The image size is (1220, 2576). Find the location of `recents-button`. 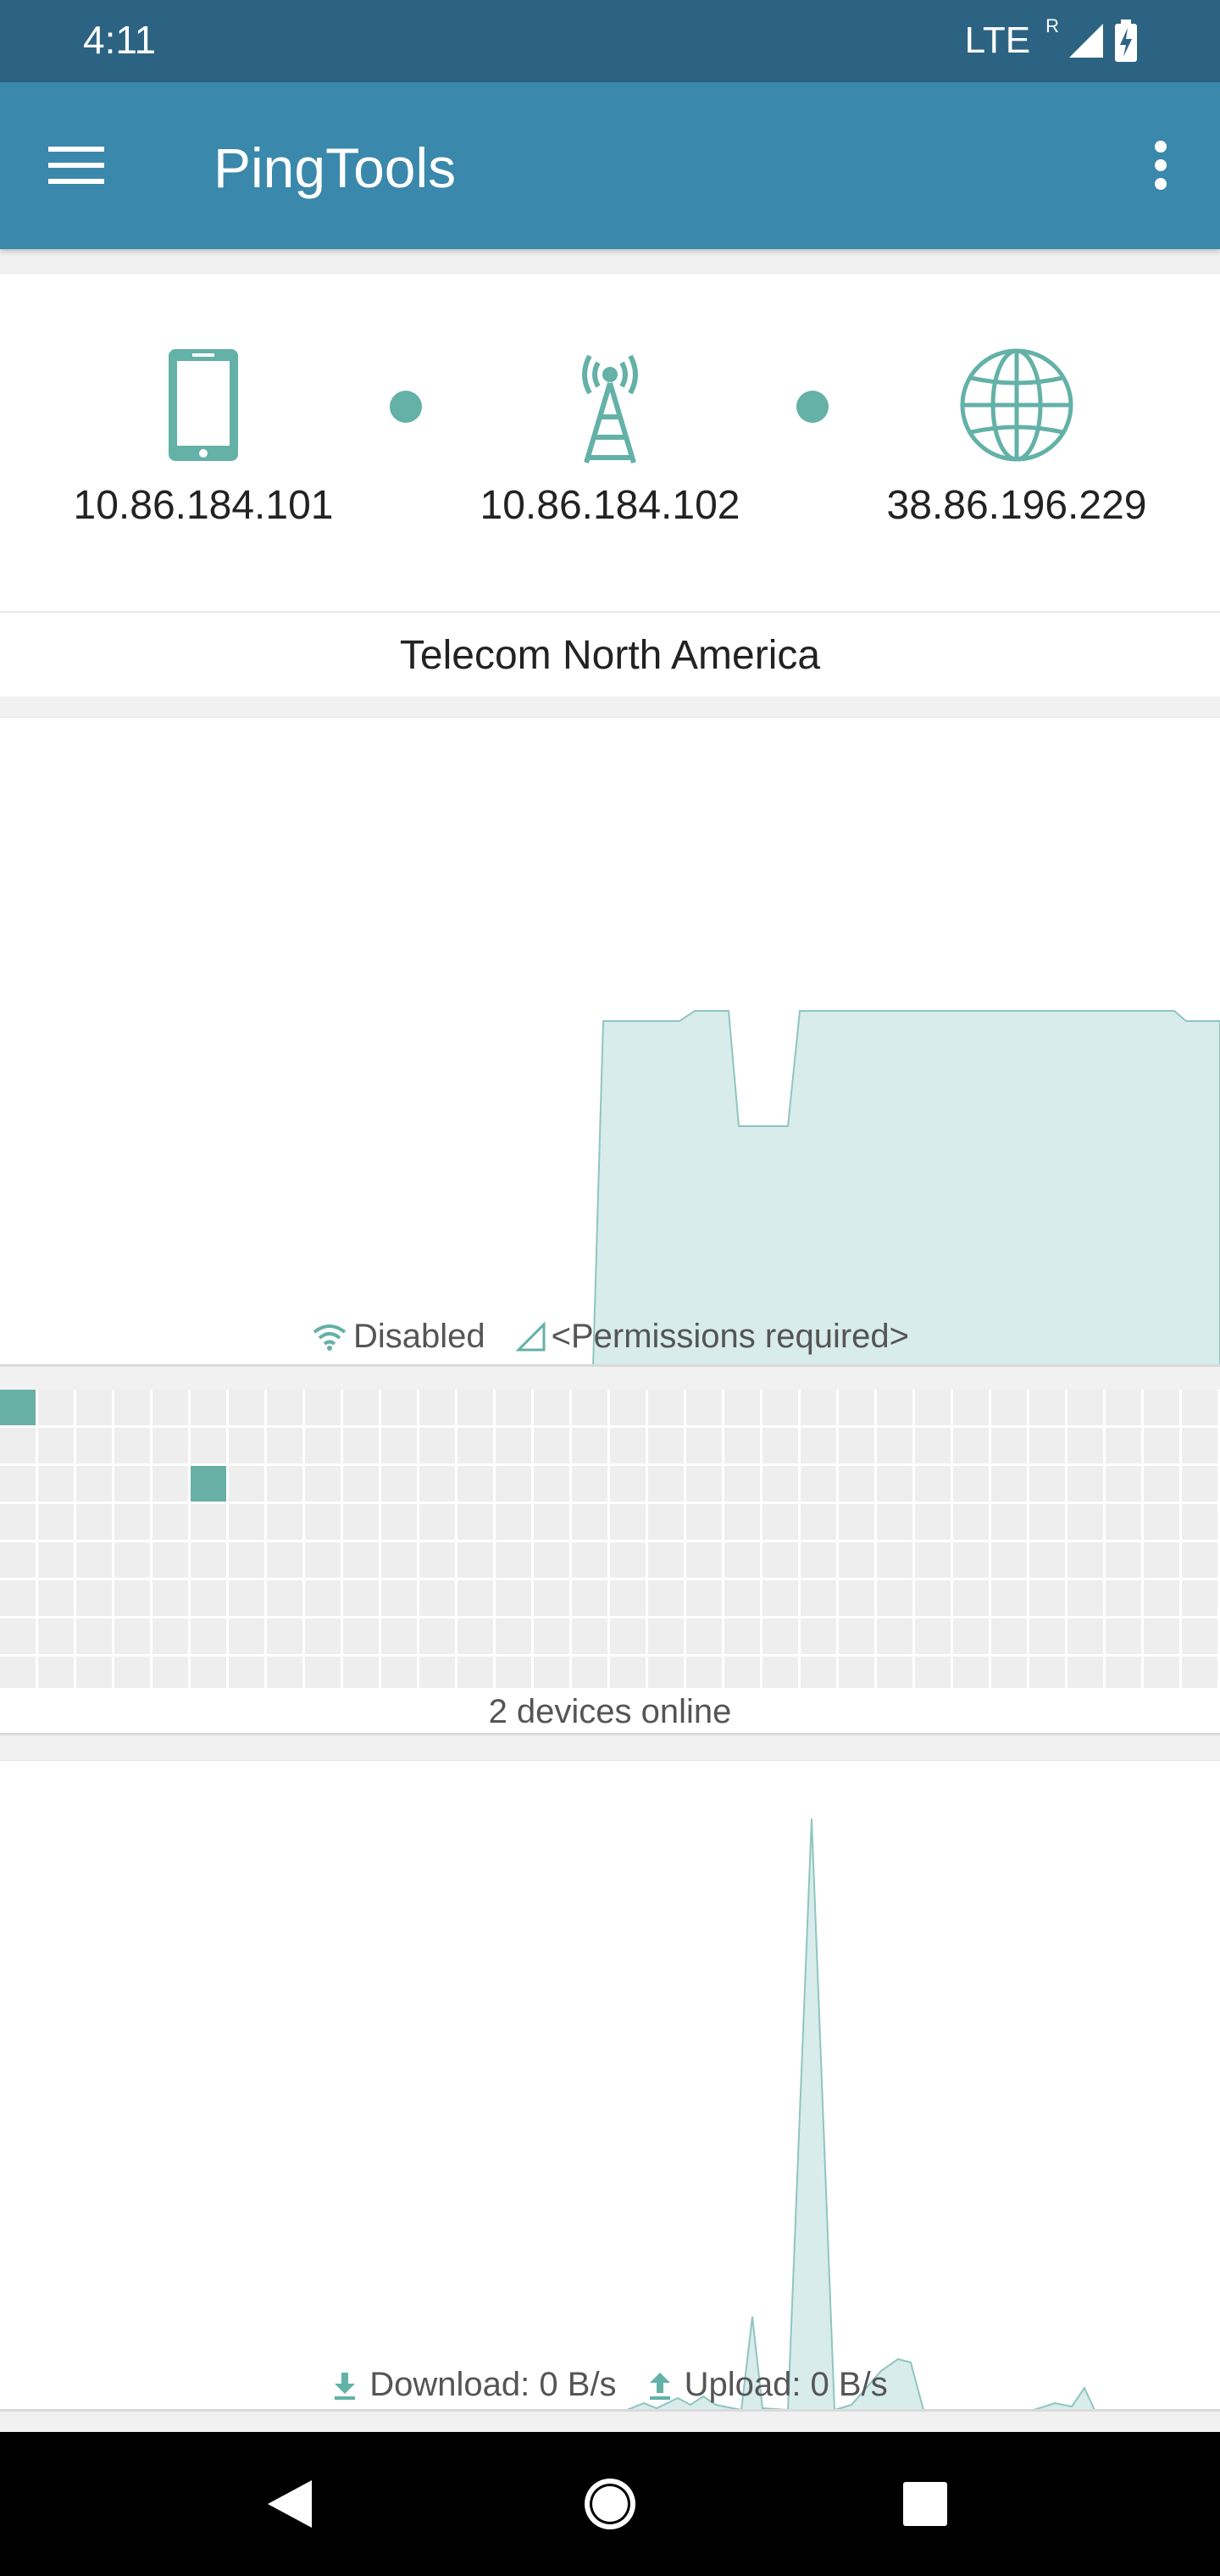

recents-button is located at coordinates (925, 2504).